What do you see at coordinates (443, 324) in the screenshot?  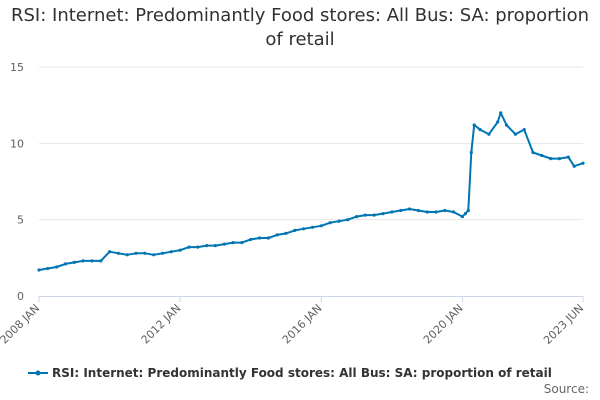 I see `x-tick-label: 2020 JAN` at bounding box center [443, 324].